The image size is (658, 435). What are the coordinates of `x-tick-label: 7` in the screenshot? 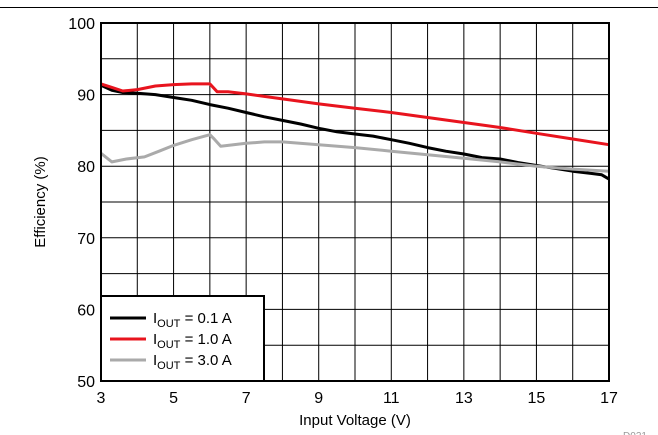 It's located at (246, 398).